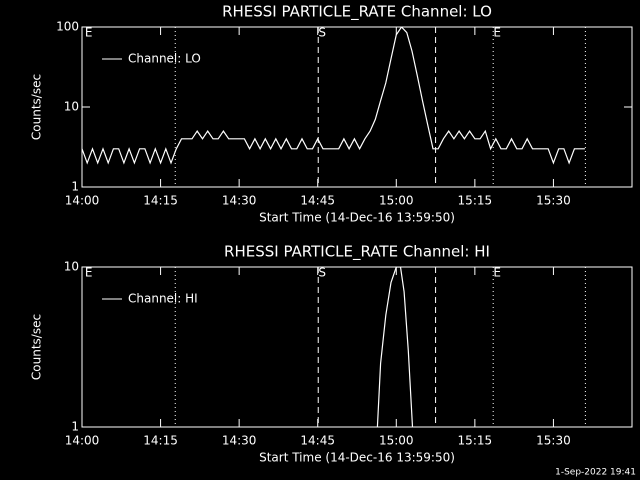  What do you see at coordinates (357, 12) in the screenshot?
I see `chart-title: RHESSI PARTICLE_RATE Channel: LO` at bounding box center [357, 12].